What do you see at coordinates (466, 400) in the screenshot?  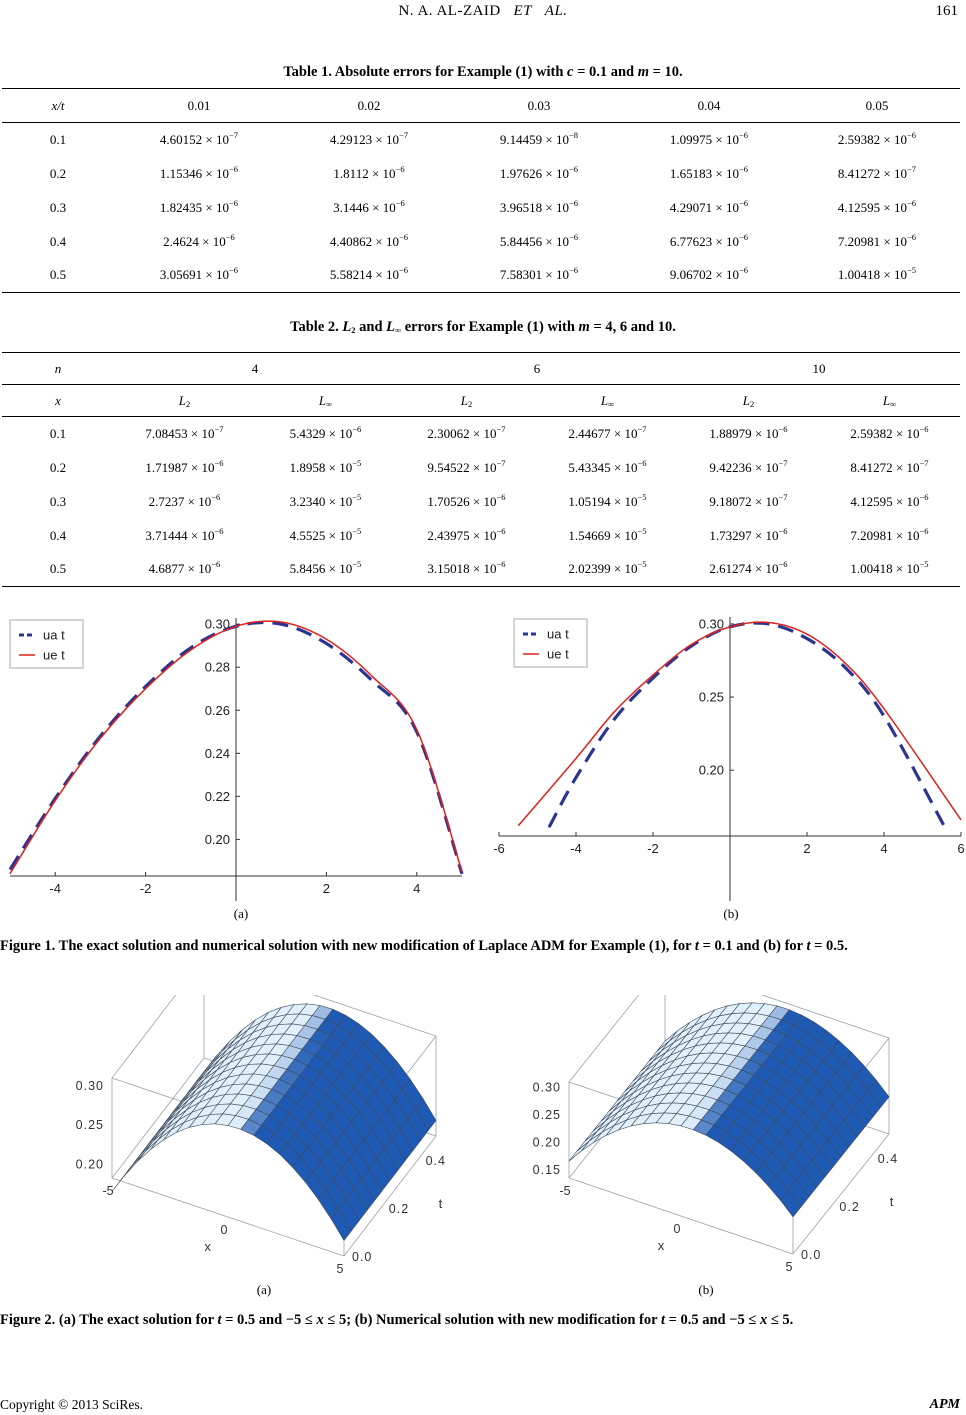 I see `metric-header: L2` at bounding box center [466, 400].